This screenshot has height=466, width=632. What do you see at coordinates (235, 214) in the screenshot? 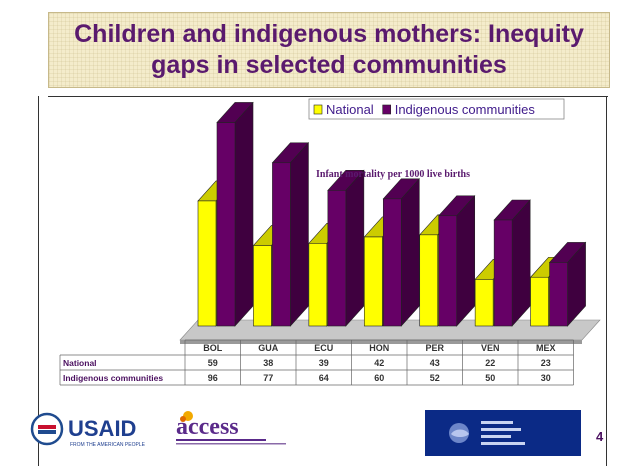
I see `bar-indigenous-communities-bol` at bounding box center [235, 214].